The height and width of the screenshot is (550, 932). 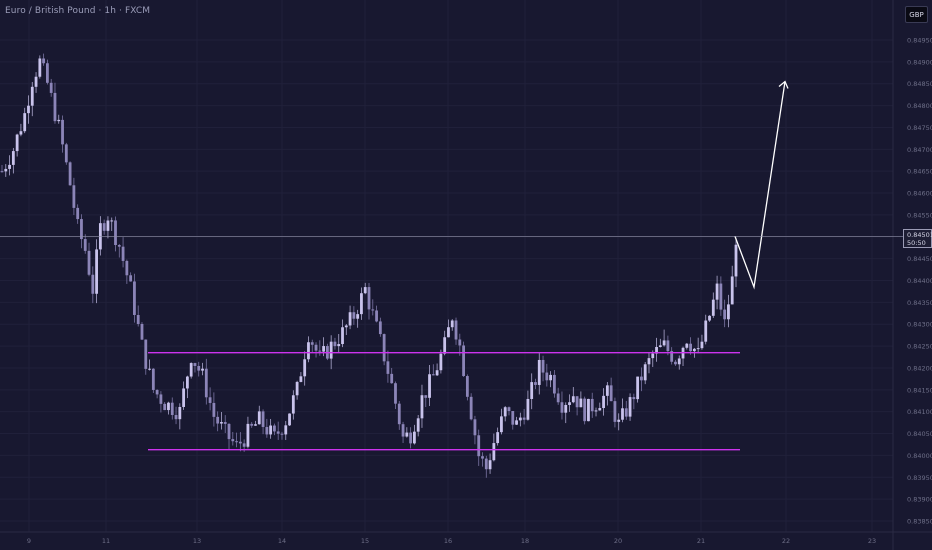 I want to click on price-axis-label: 0.84750, so click(x=919, y=128).